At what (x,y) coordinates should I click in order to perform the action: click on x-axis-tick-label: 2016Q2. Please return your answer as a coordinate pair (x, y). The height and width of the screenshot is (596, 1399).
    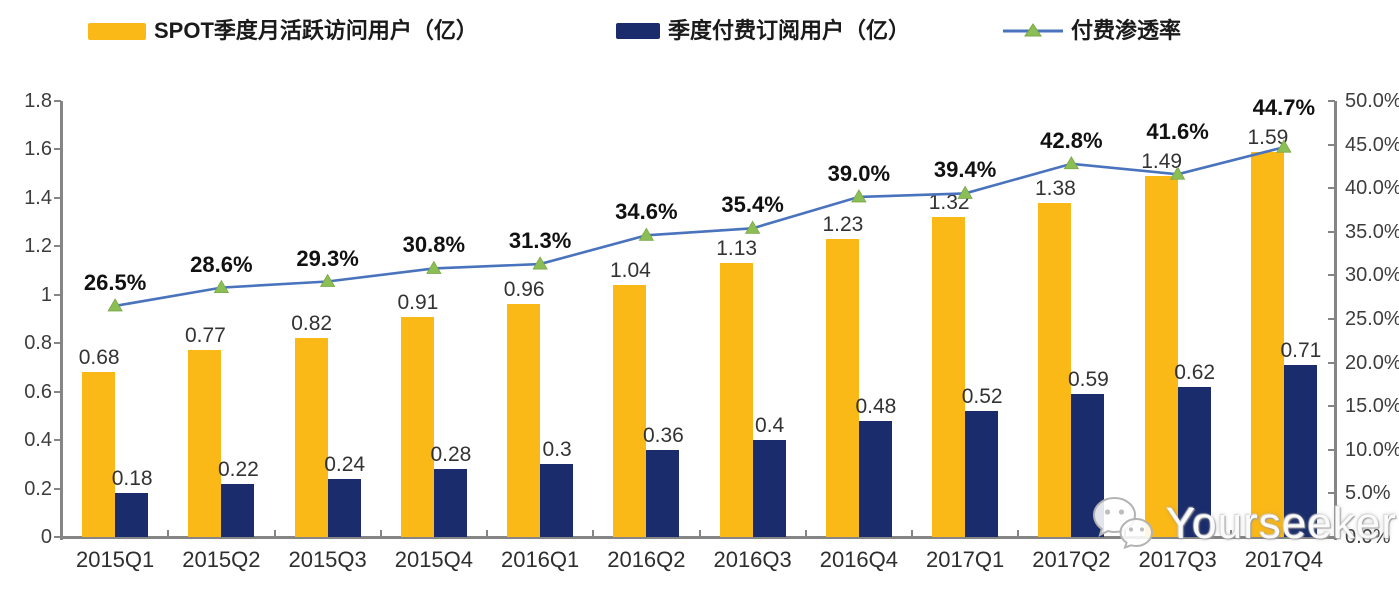
    Looking at the image, I should click on (646, 559).